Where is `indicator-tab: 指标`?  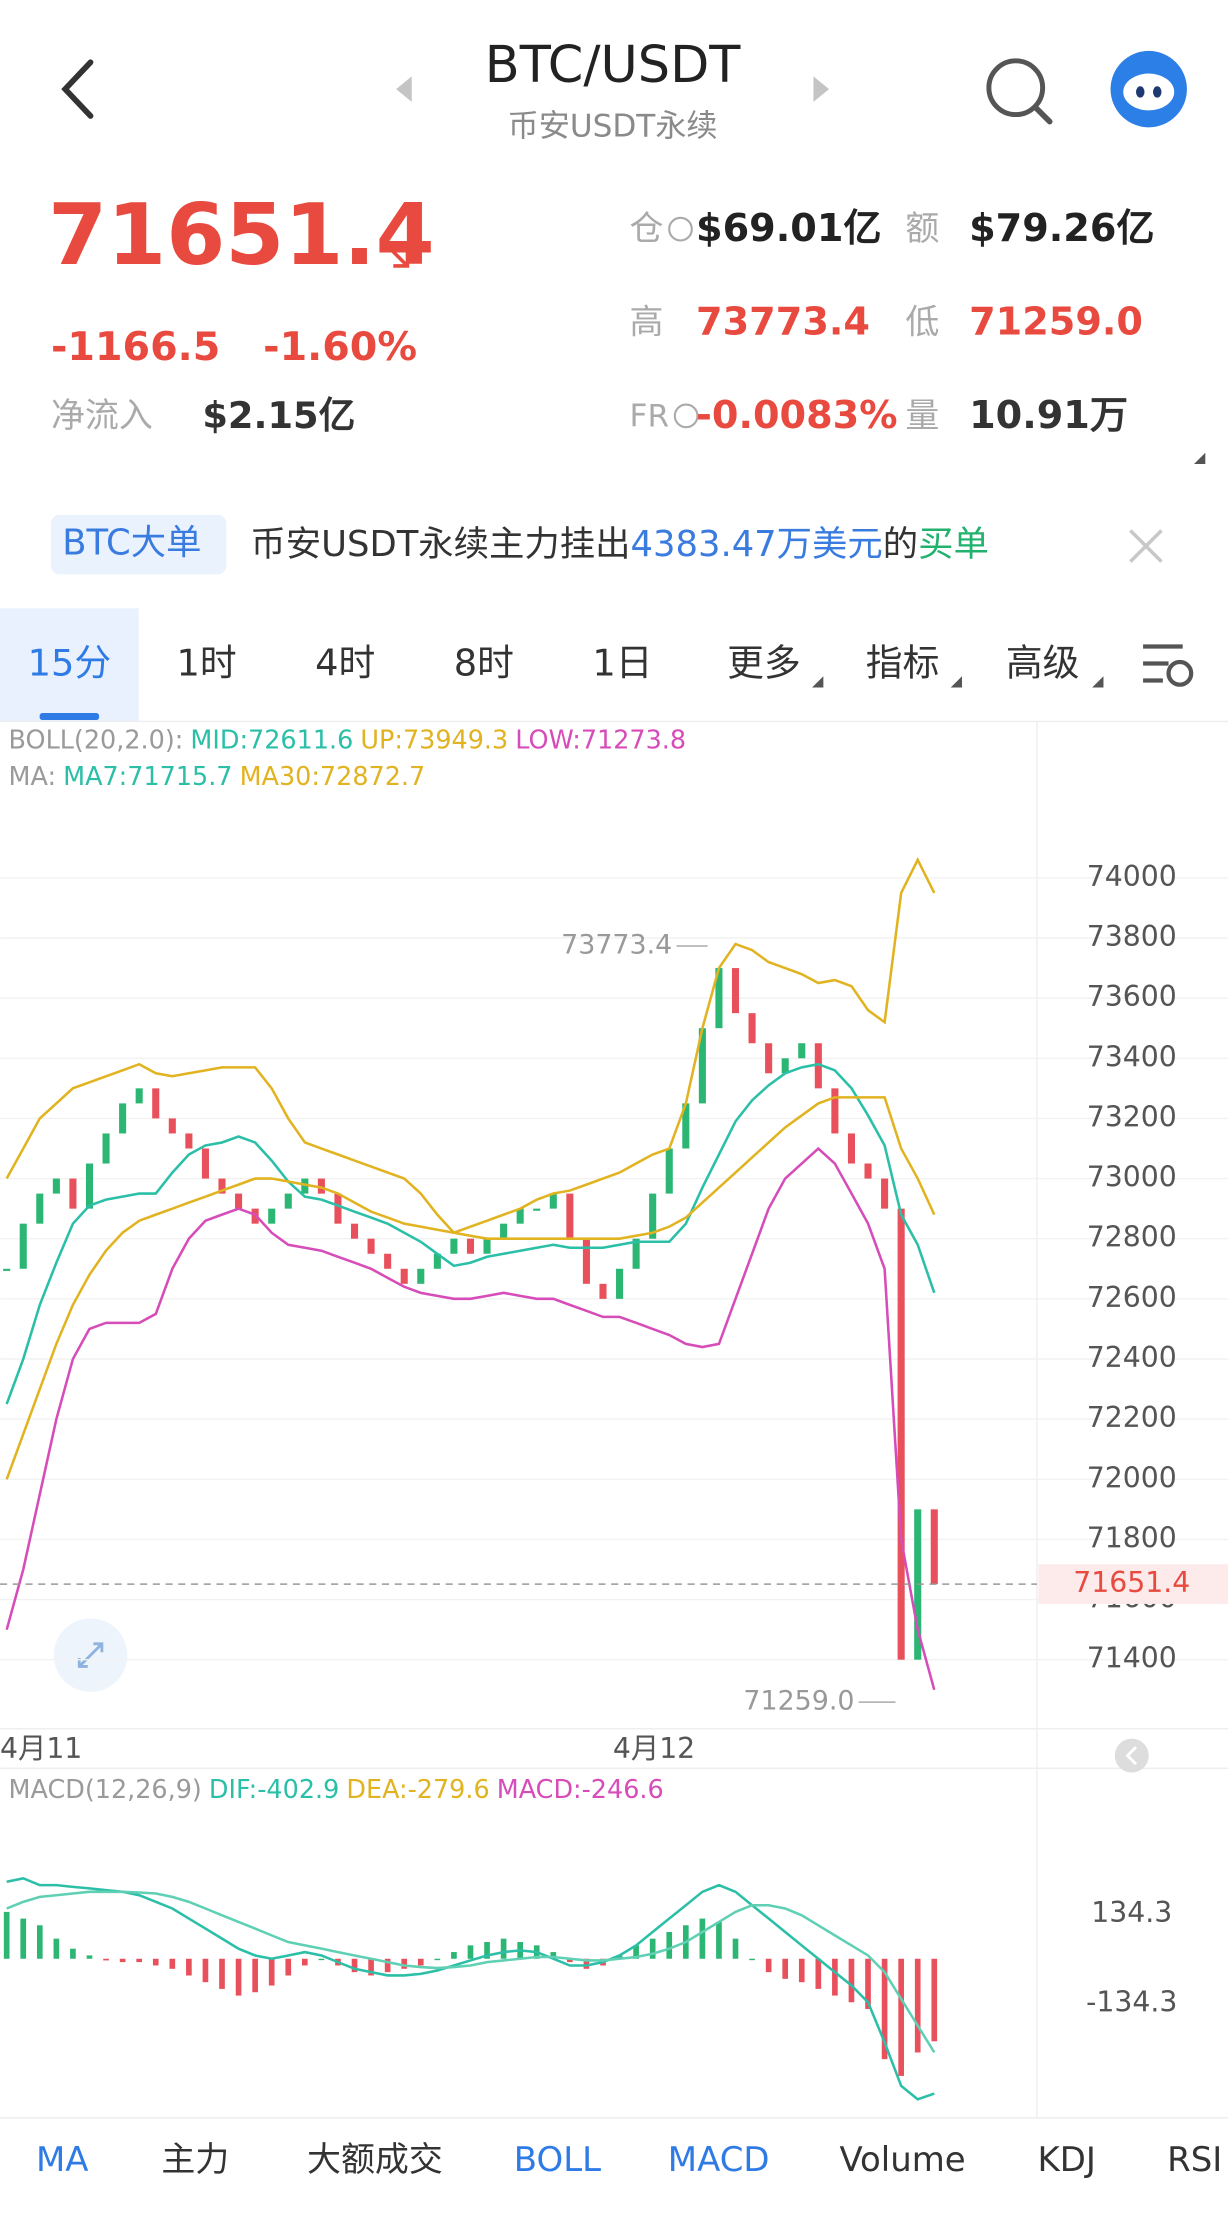
indicator-tab: 指标 is located at coordinates (903, 662).